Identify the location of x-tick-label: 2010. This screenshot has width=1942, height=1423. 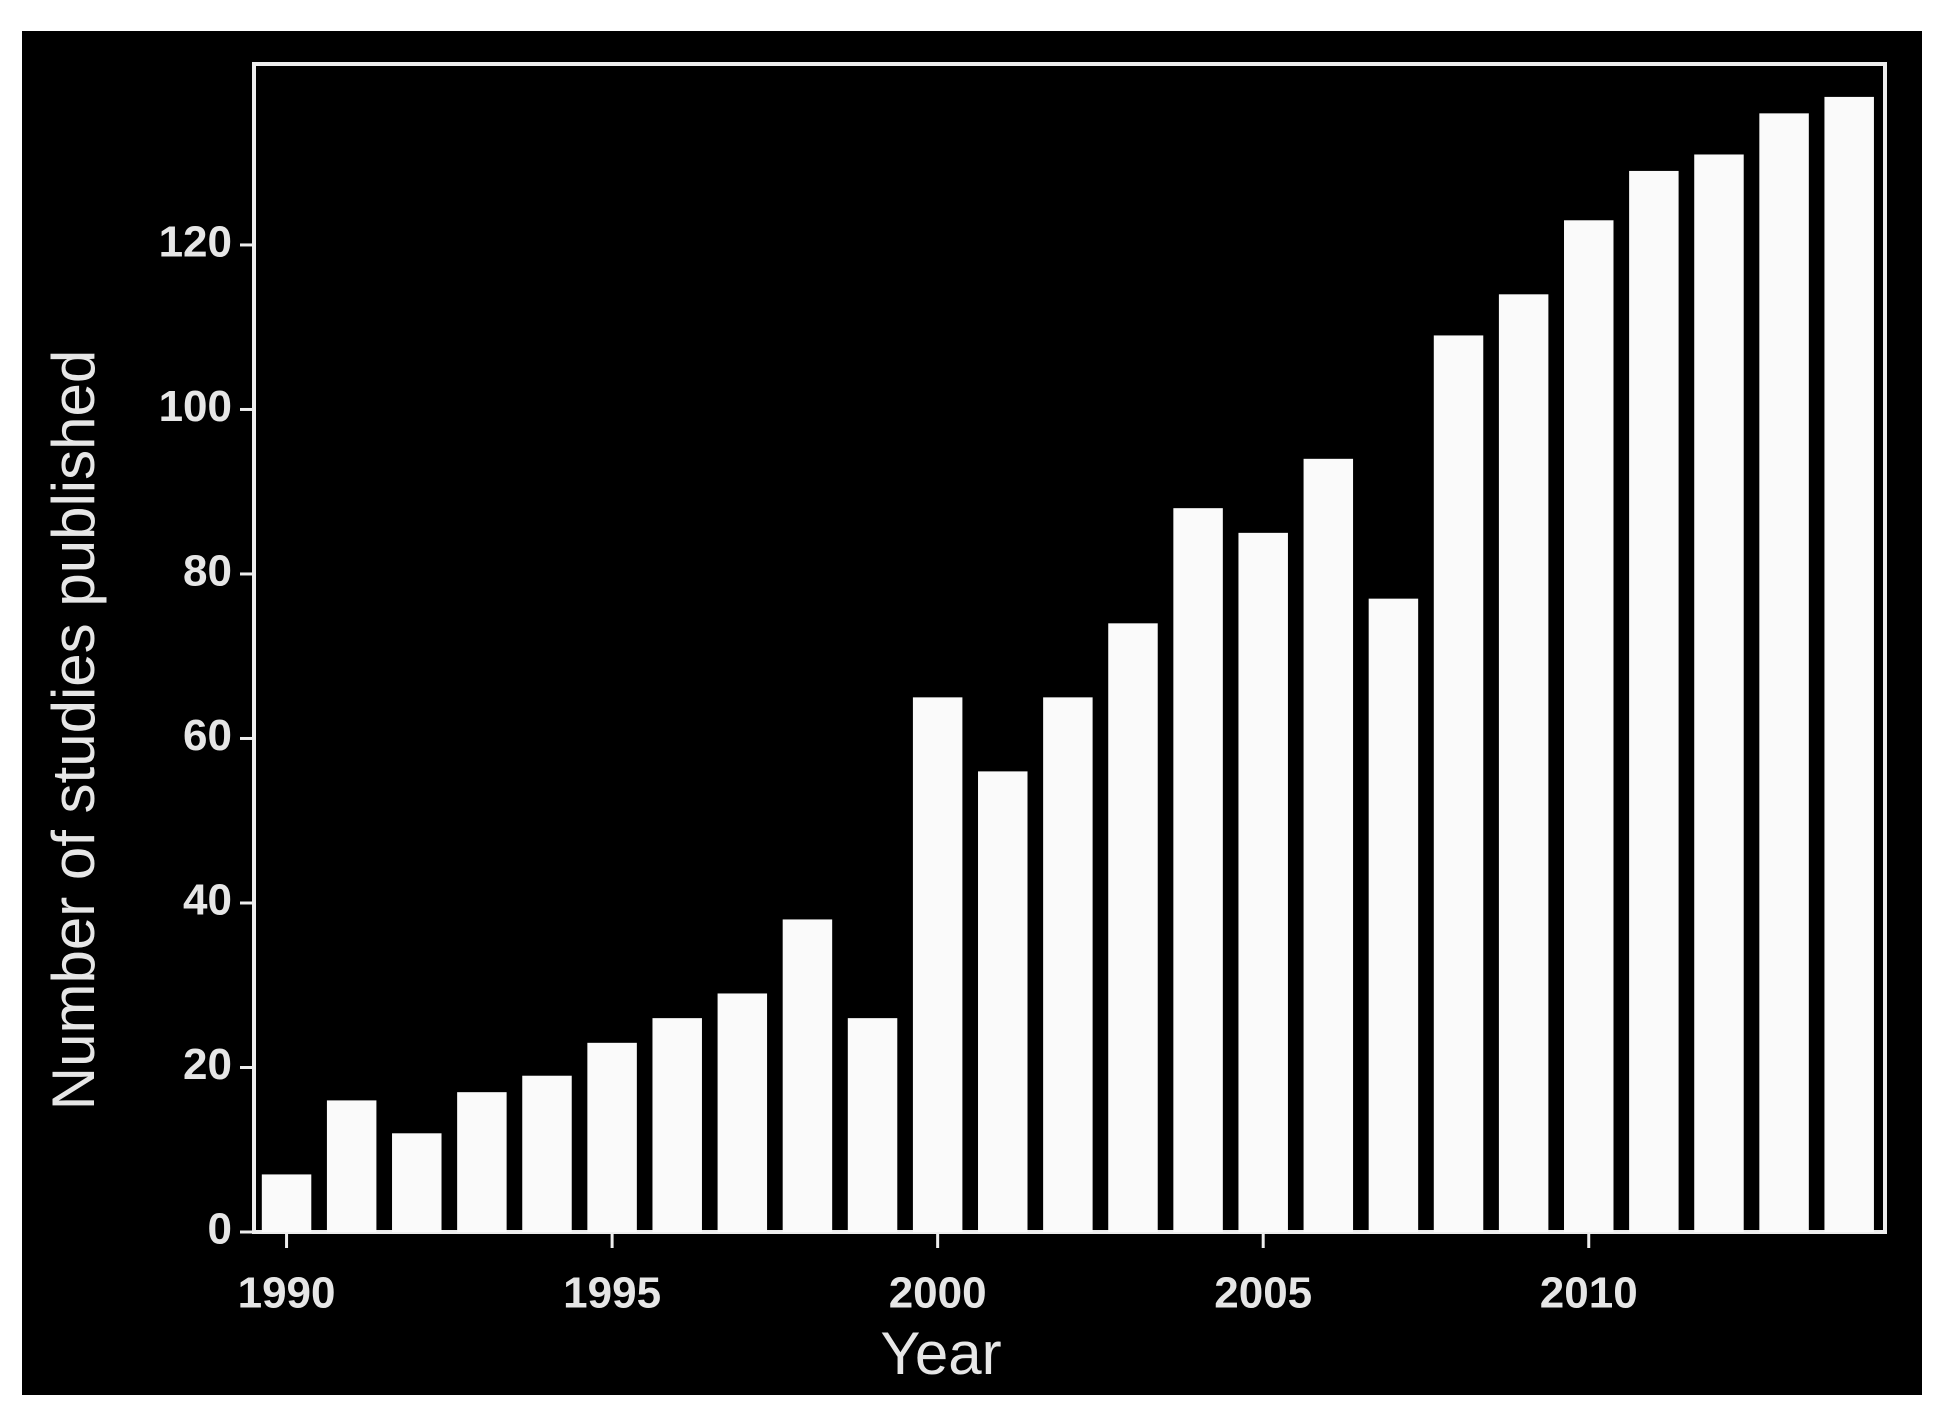
(1589, 1293).